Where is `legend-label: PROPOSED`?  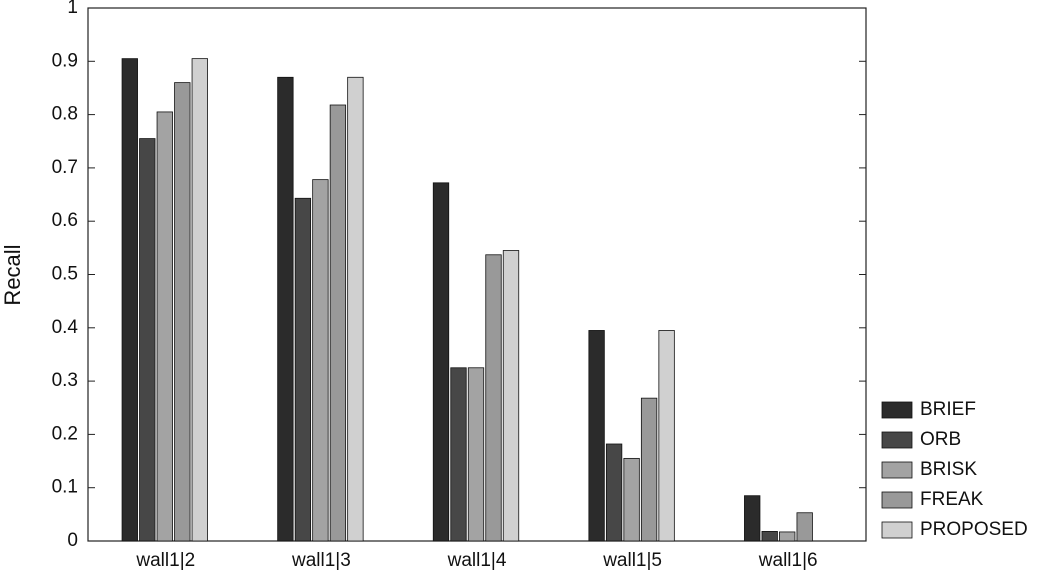 legend-label: PROPOSED is located at coordinates (974, 529).